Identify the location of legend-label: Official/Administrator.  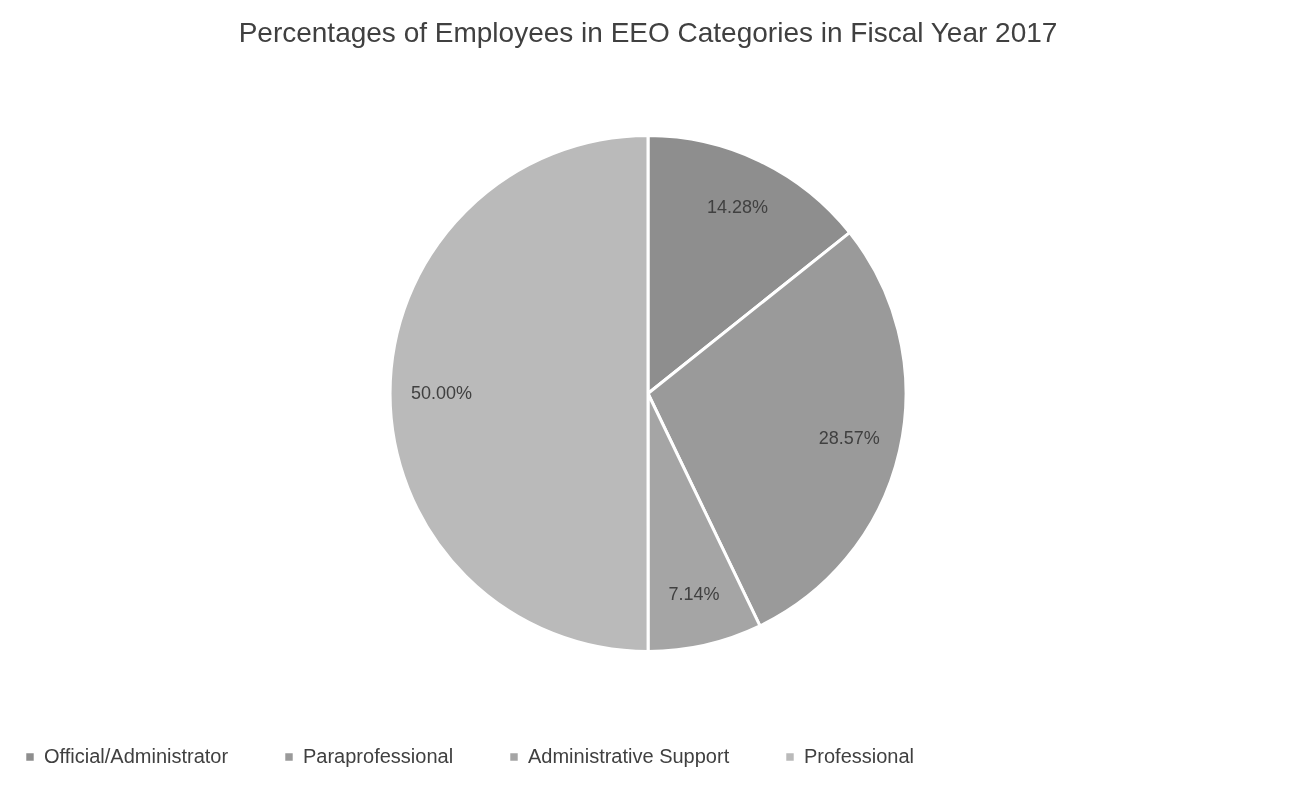
(136, 756).